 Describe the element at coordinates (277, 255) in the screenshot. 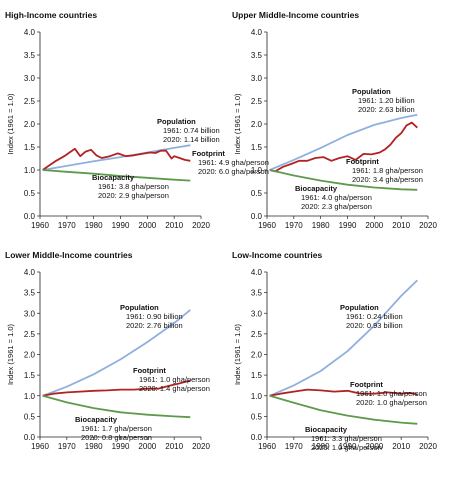

I see `chart-title: Low-Income countries` at that location.